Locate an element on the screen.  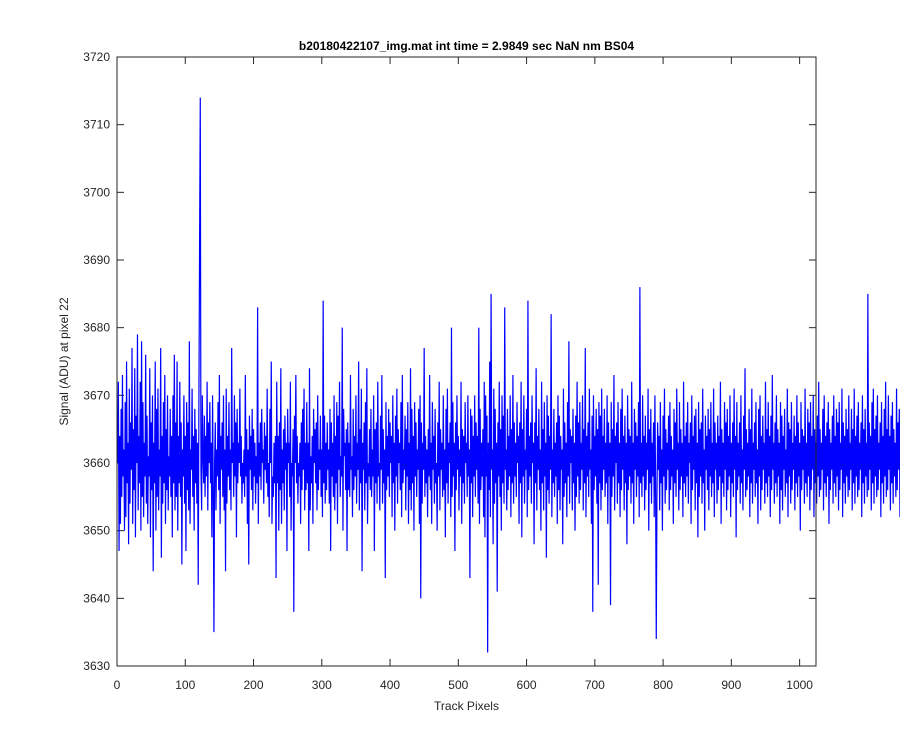
x-tick-label: 500 is located at coordinates (458, 685).